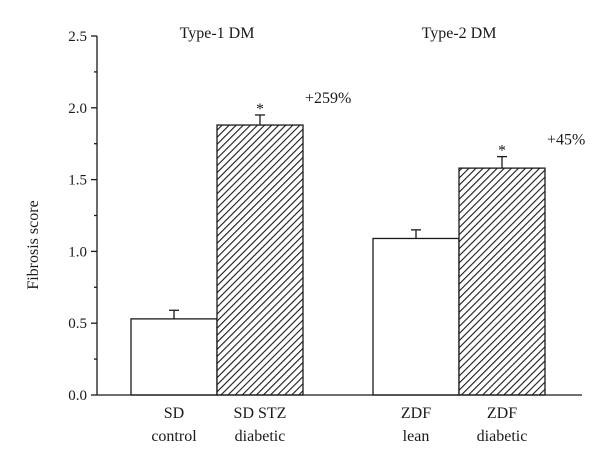  What do you see at coordinates (77, 324) in the screenshot?
I see `y-tick-label: 0.5` at bounding box center [77, 324].